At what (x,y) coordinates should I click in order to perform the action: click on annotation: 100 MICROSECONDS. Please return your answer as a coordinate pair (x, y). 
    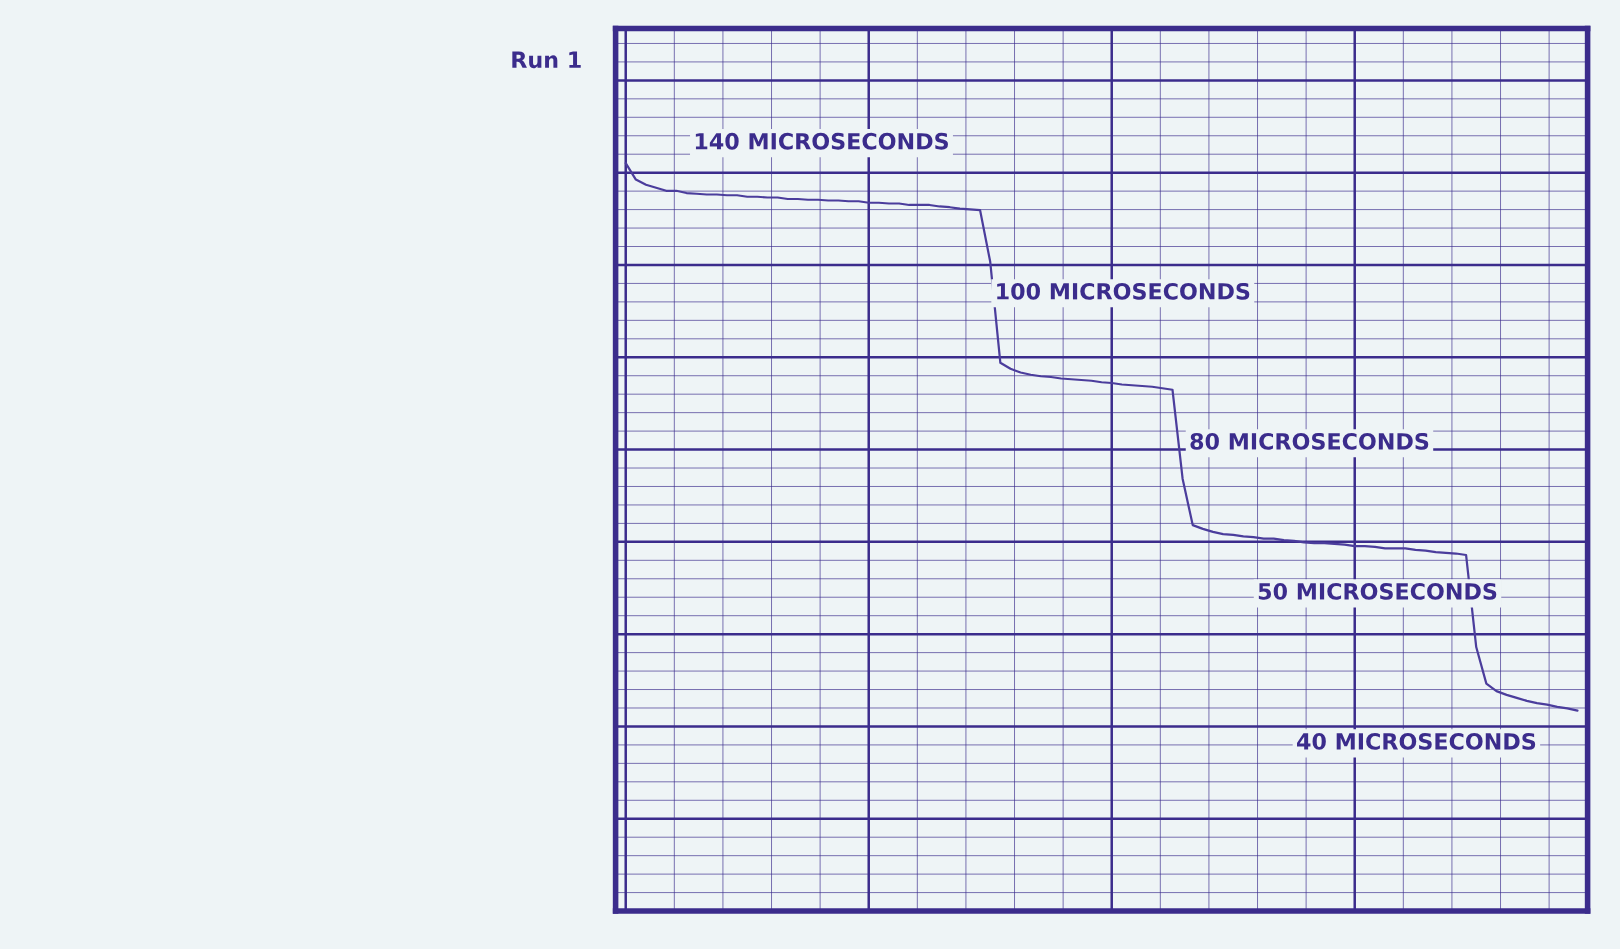
    Looking at the image, I should click on (1123, 291).